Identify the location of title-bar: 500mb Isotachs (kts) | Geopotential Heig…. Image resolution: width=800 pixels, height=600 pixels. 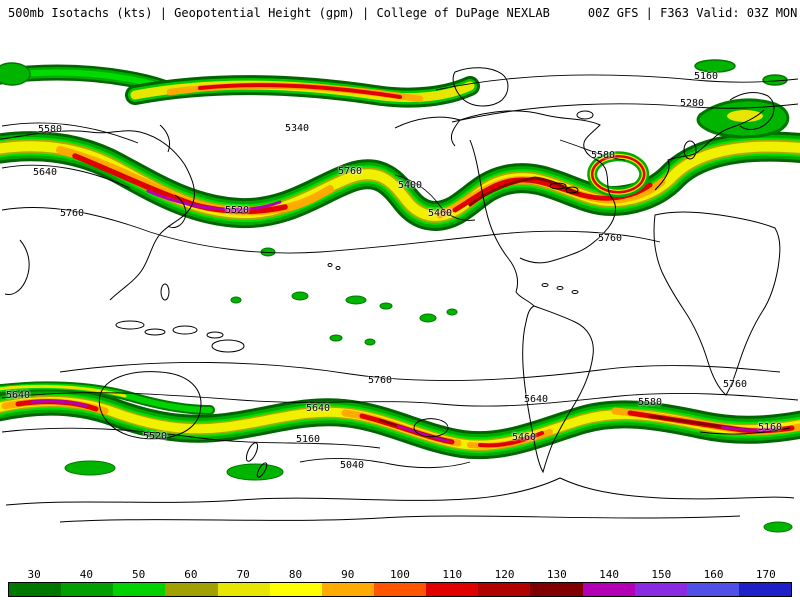
(402, 13).